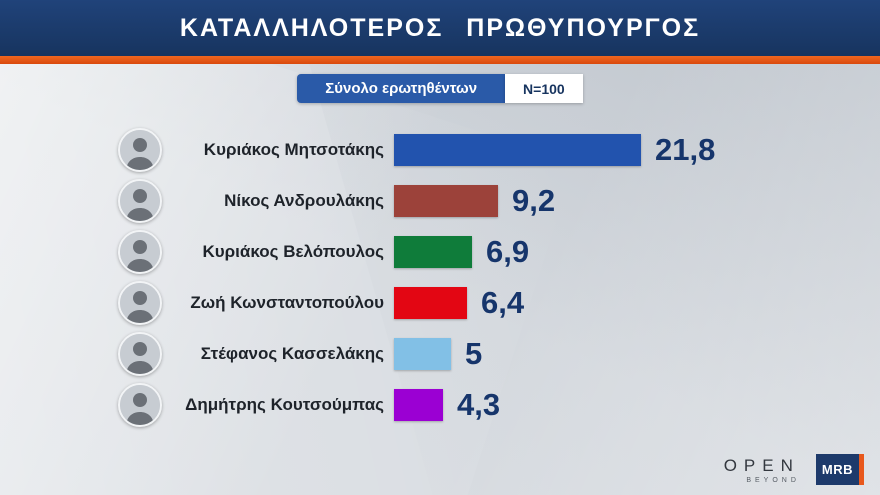  What do you see at coordinates (761, 465) in the screenshot?
I see `open-logo-text: OPEN` at bounding box center [761, 465].